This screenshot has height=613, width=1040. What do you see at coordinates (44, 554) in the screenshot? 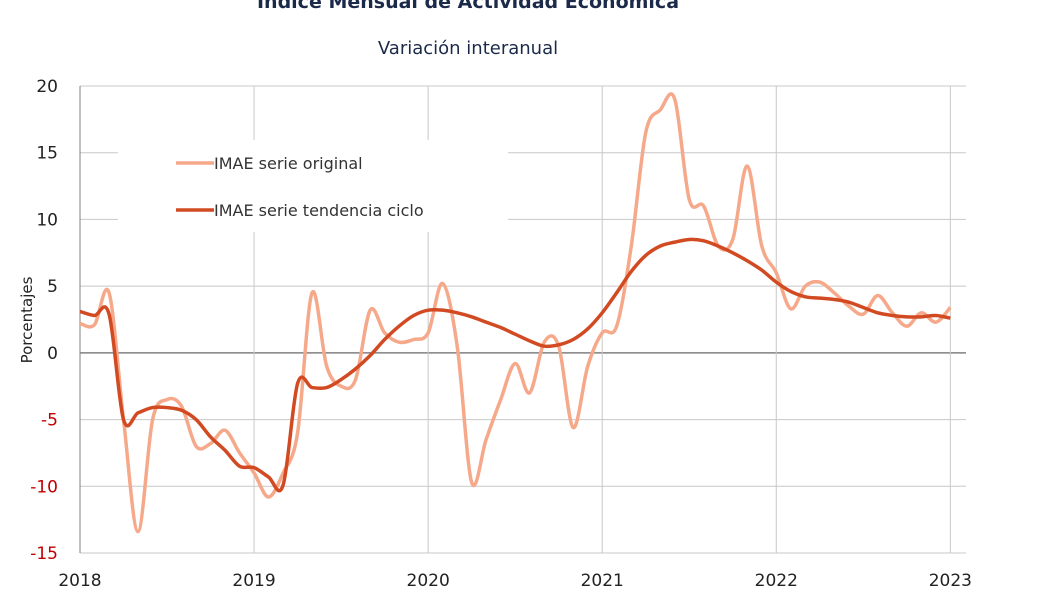
I see `y-tick-label: -15` at bounding box center [44, 554].